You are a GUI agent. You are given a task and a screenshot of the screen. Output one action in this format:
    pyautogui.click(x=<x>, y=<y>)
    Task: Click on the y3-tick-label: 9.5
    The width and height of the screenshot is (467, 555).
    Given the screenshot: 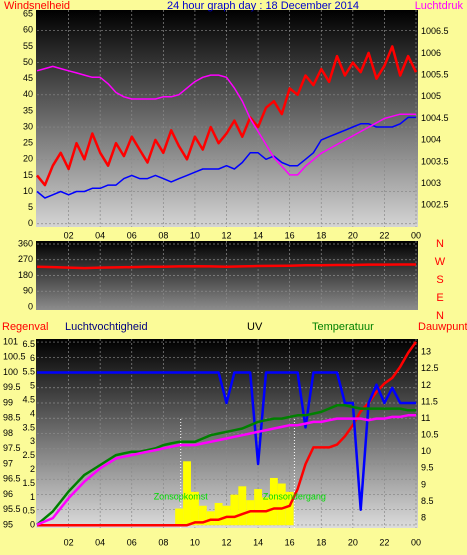 What is the action you would take?
    pyautogui.click(x=427, y=468)
    